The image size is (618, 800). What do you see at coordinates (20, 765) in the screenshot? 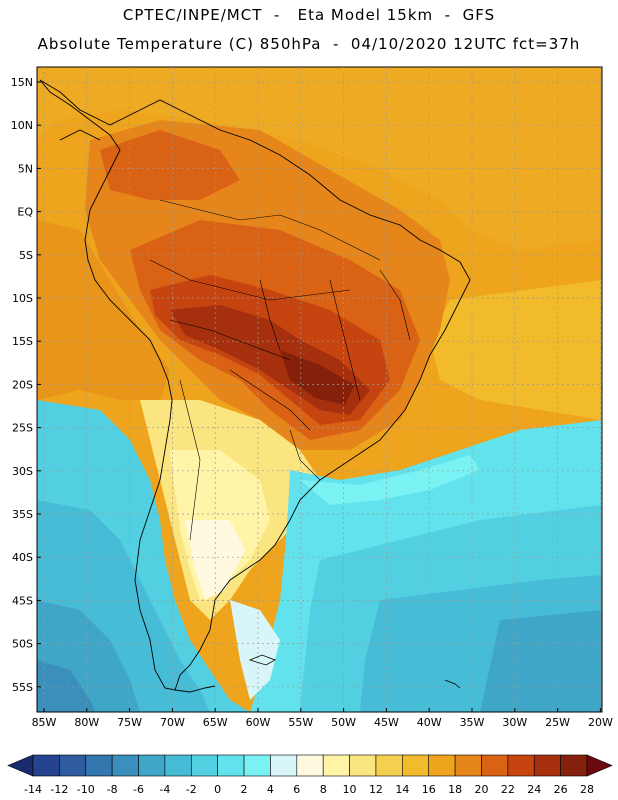
I see `colorbar-under-arrow` at bounding box center [20, 765].